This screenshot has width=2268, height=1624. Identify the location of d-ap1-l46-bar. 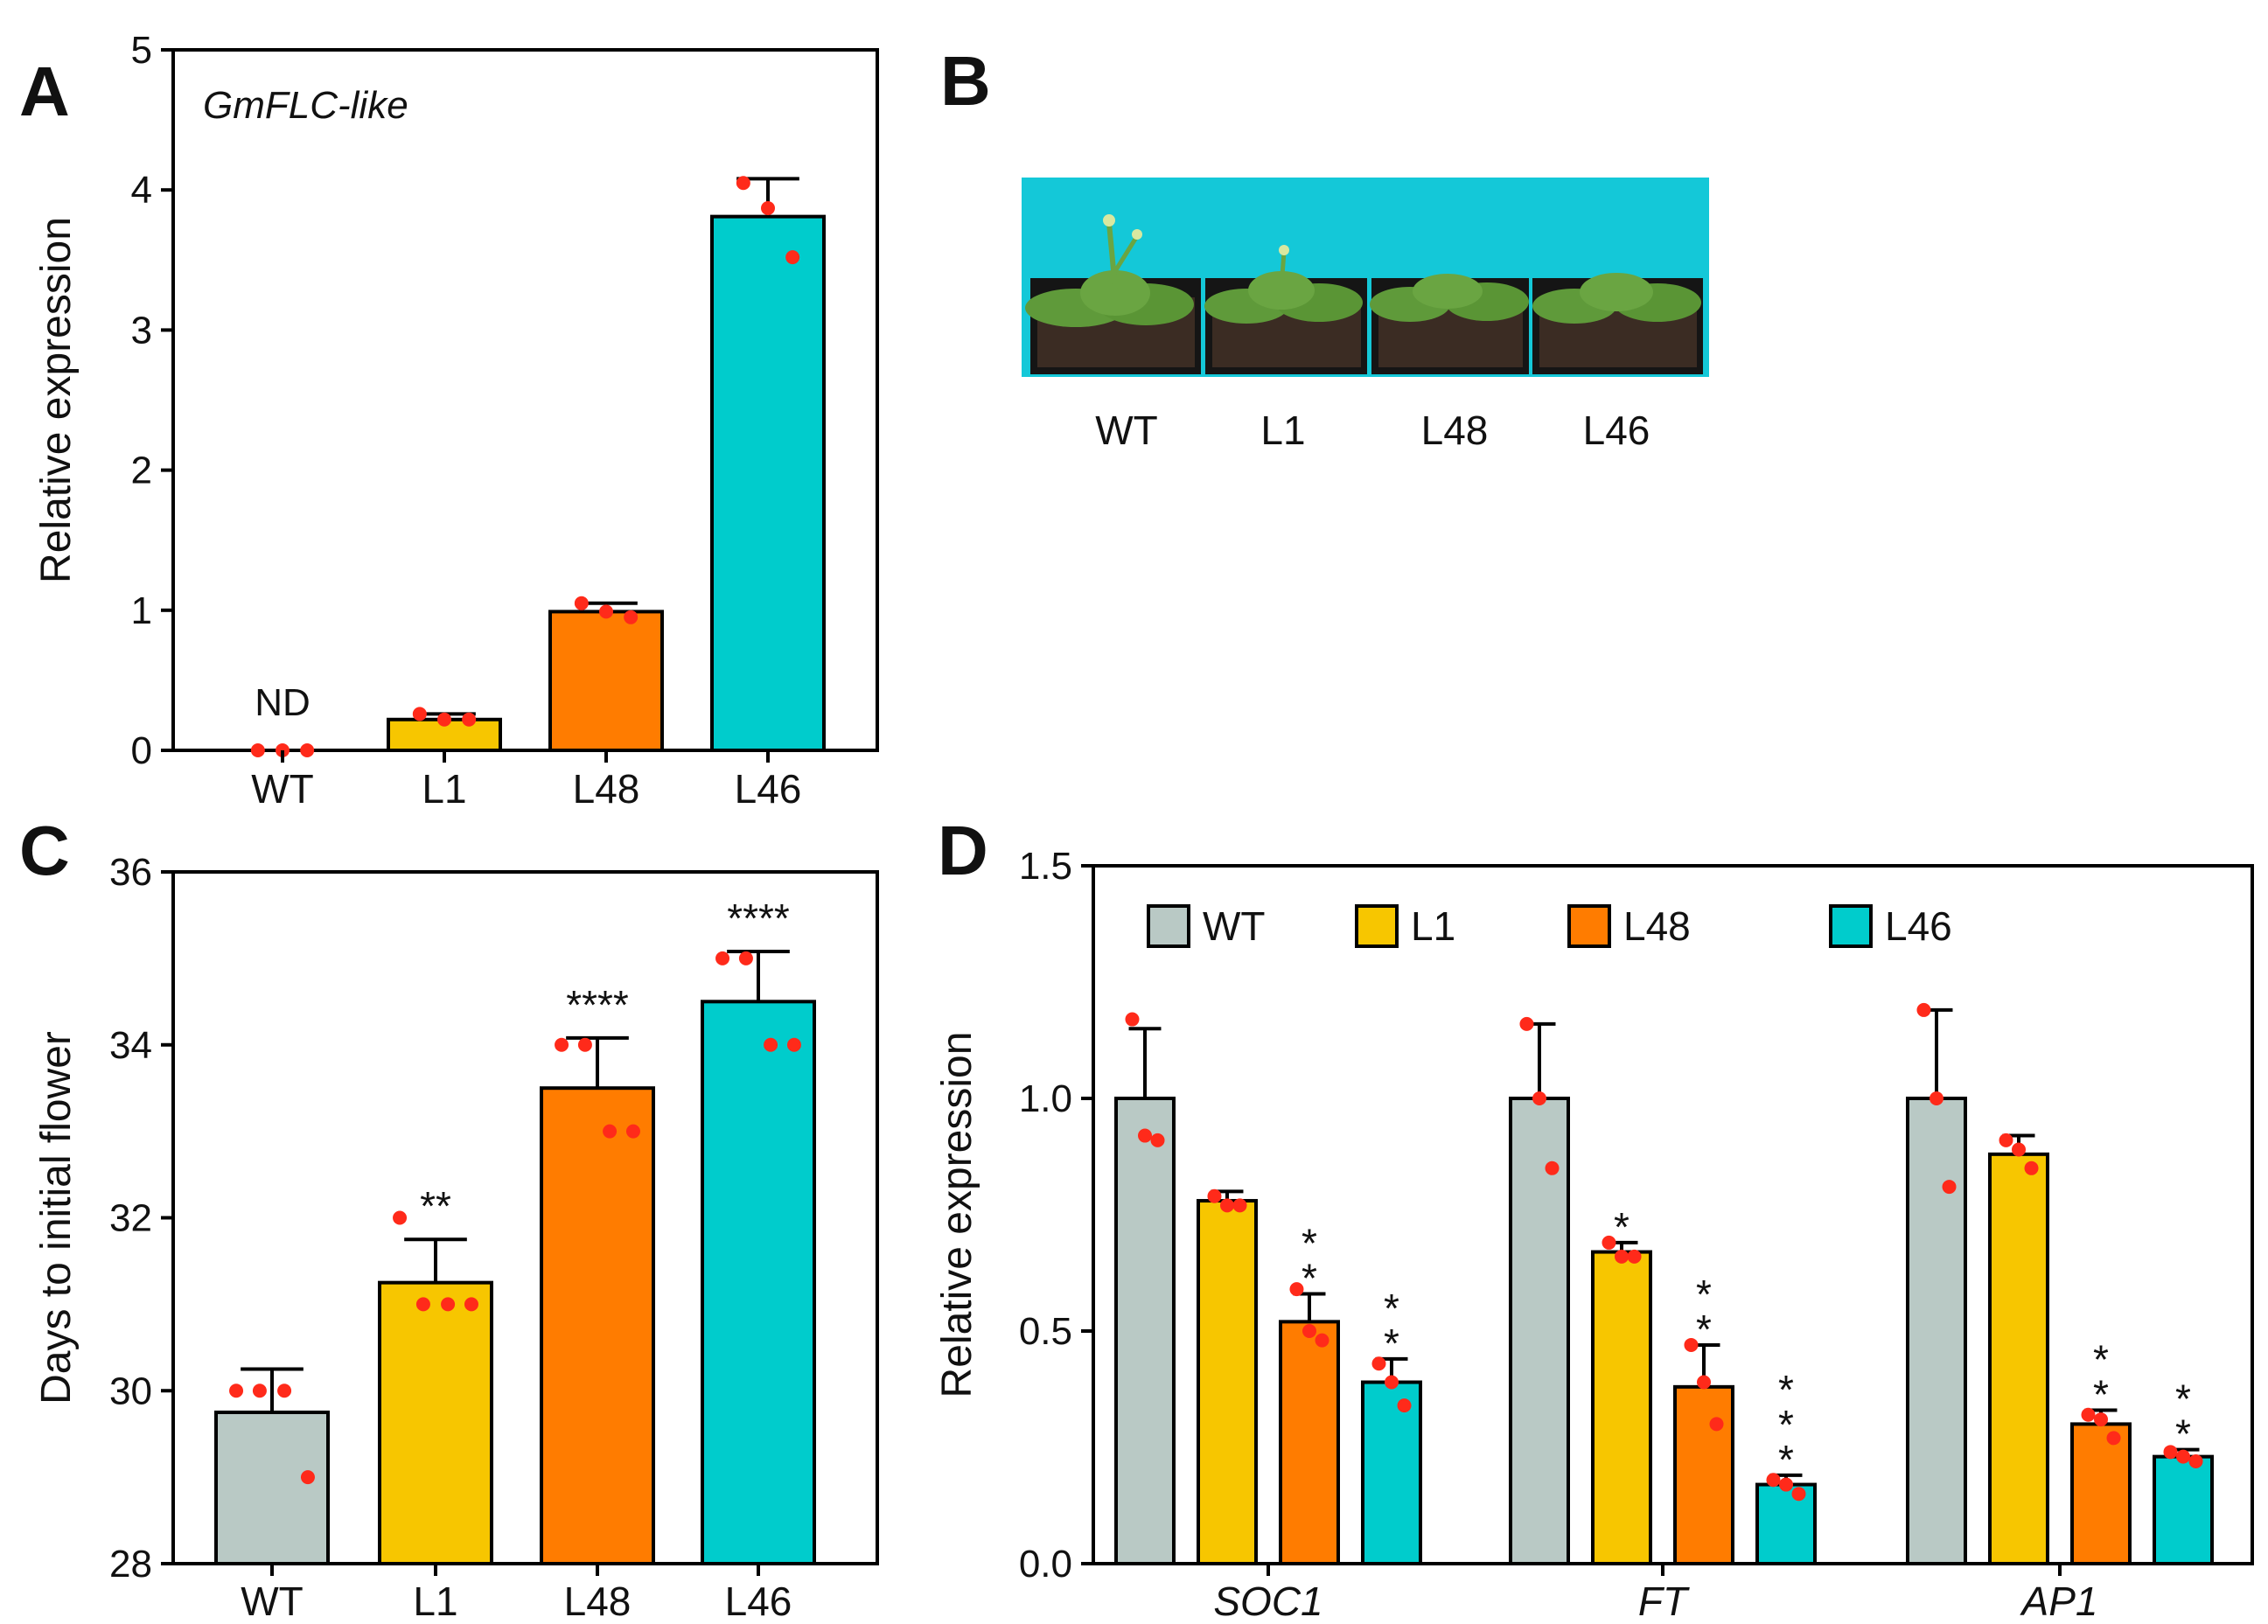
(2183, 1510).